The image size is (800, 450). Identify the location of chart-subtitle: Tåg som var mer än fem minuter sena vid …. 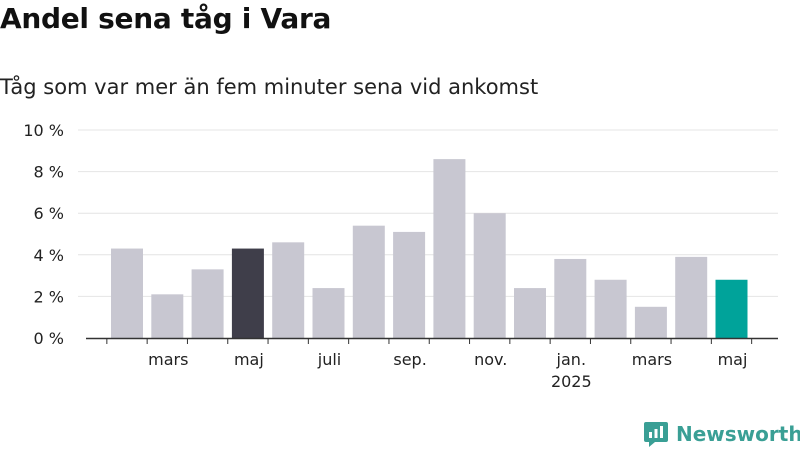
(269, 87).